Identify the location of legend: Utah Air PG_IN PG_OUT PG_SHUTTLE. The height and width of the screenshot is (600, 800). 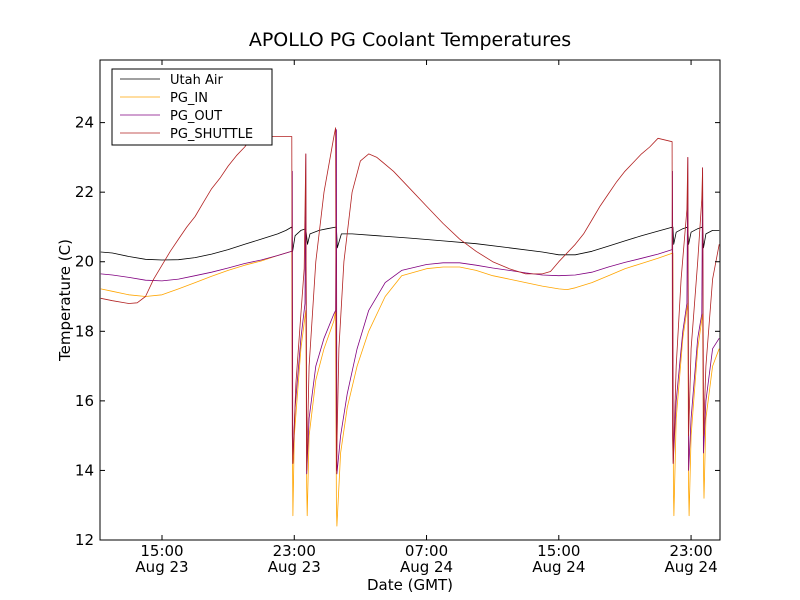
(192, 107).